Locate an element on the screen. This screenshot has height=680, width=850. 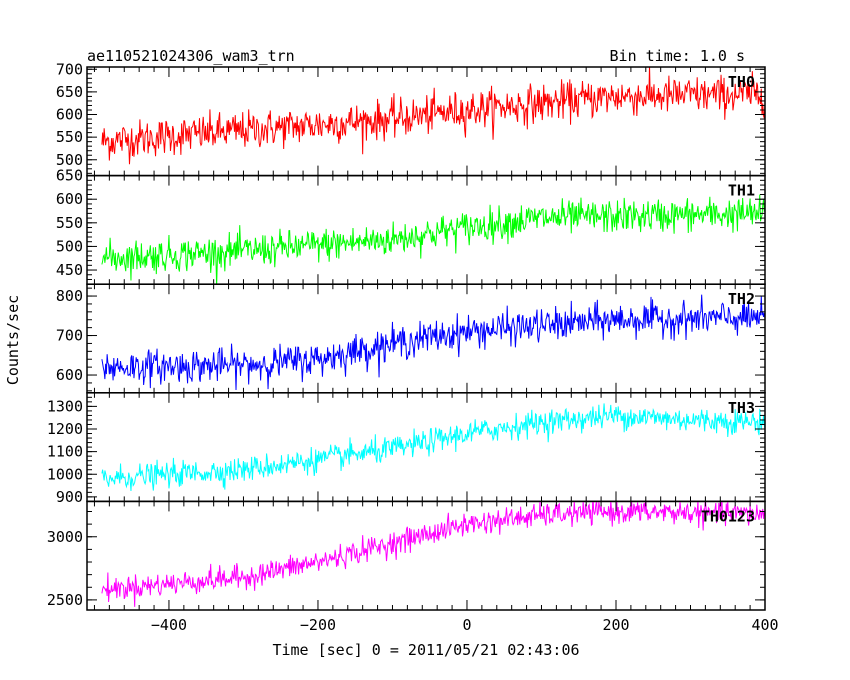
series-line-th3 is located at coordinates (433, 447).